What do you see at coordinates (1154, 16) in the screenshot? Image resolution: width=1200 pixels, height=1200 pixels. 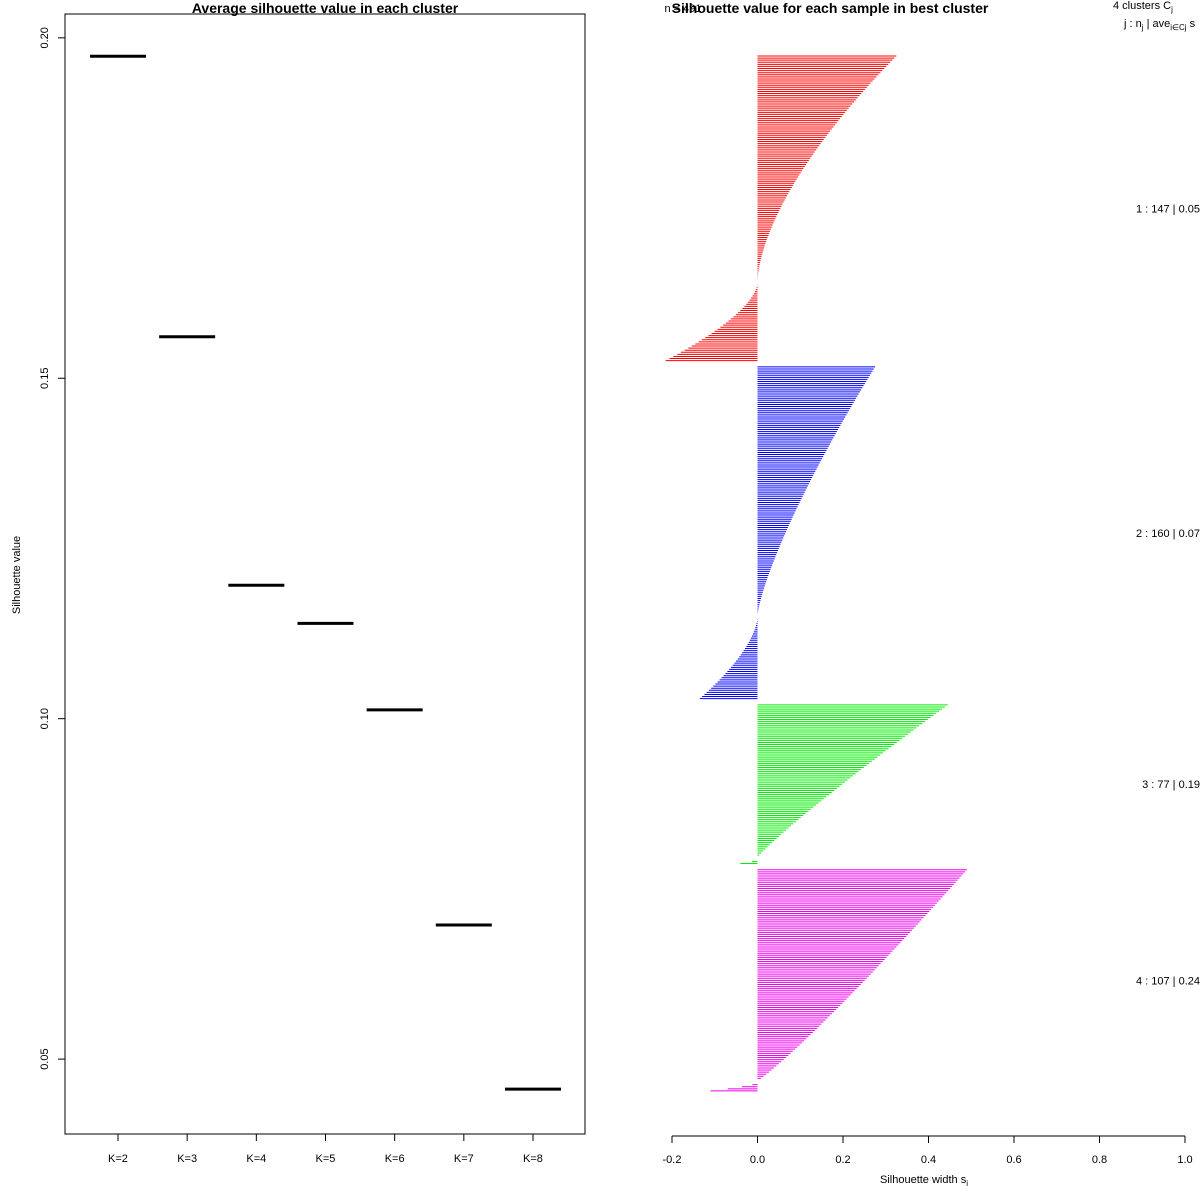 I see `legend-header: 4 clusters Cj j : nj | avei∈Cj s` at bounding box center [1154, 16].